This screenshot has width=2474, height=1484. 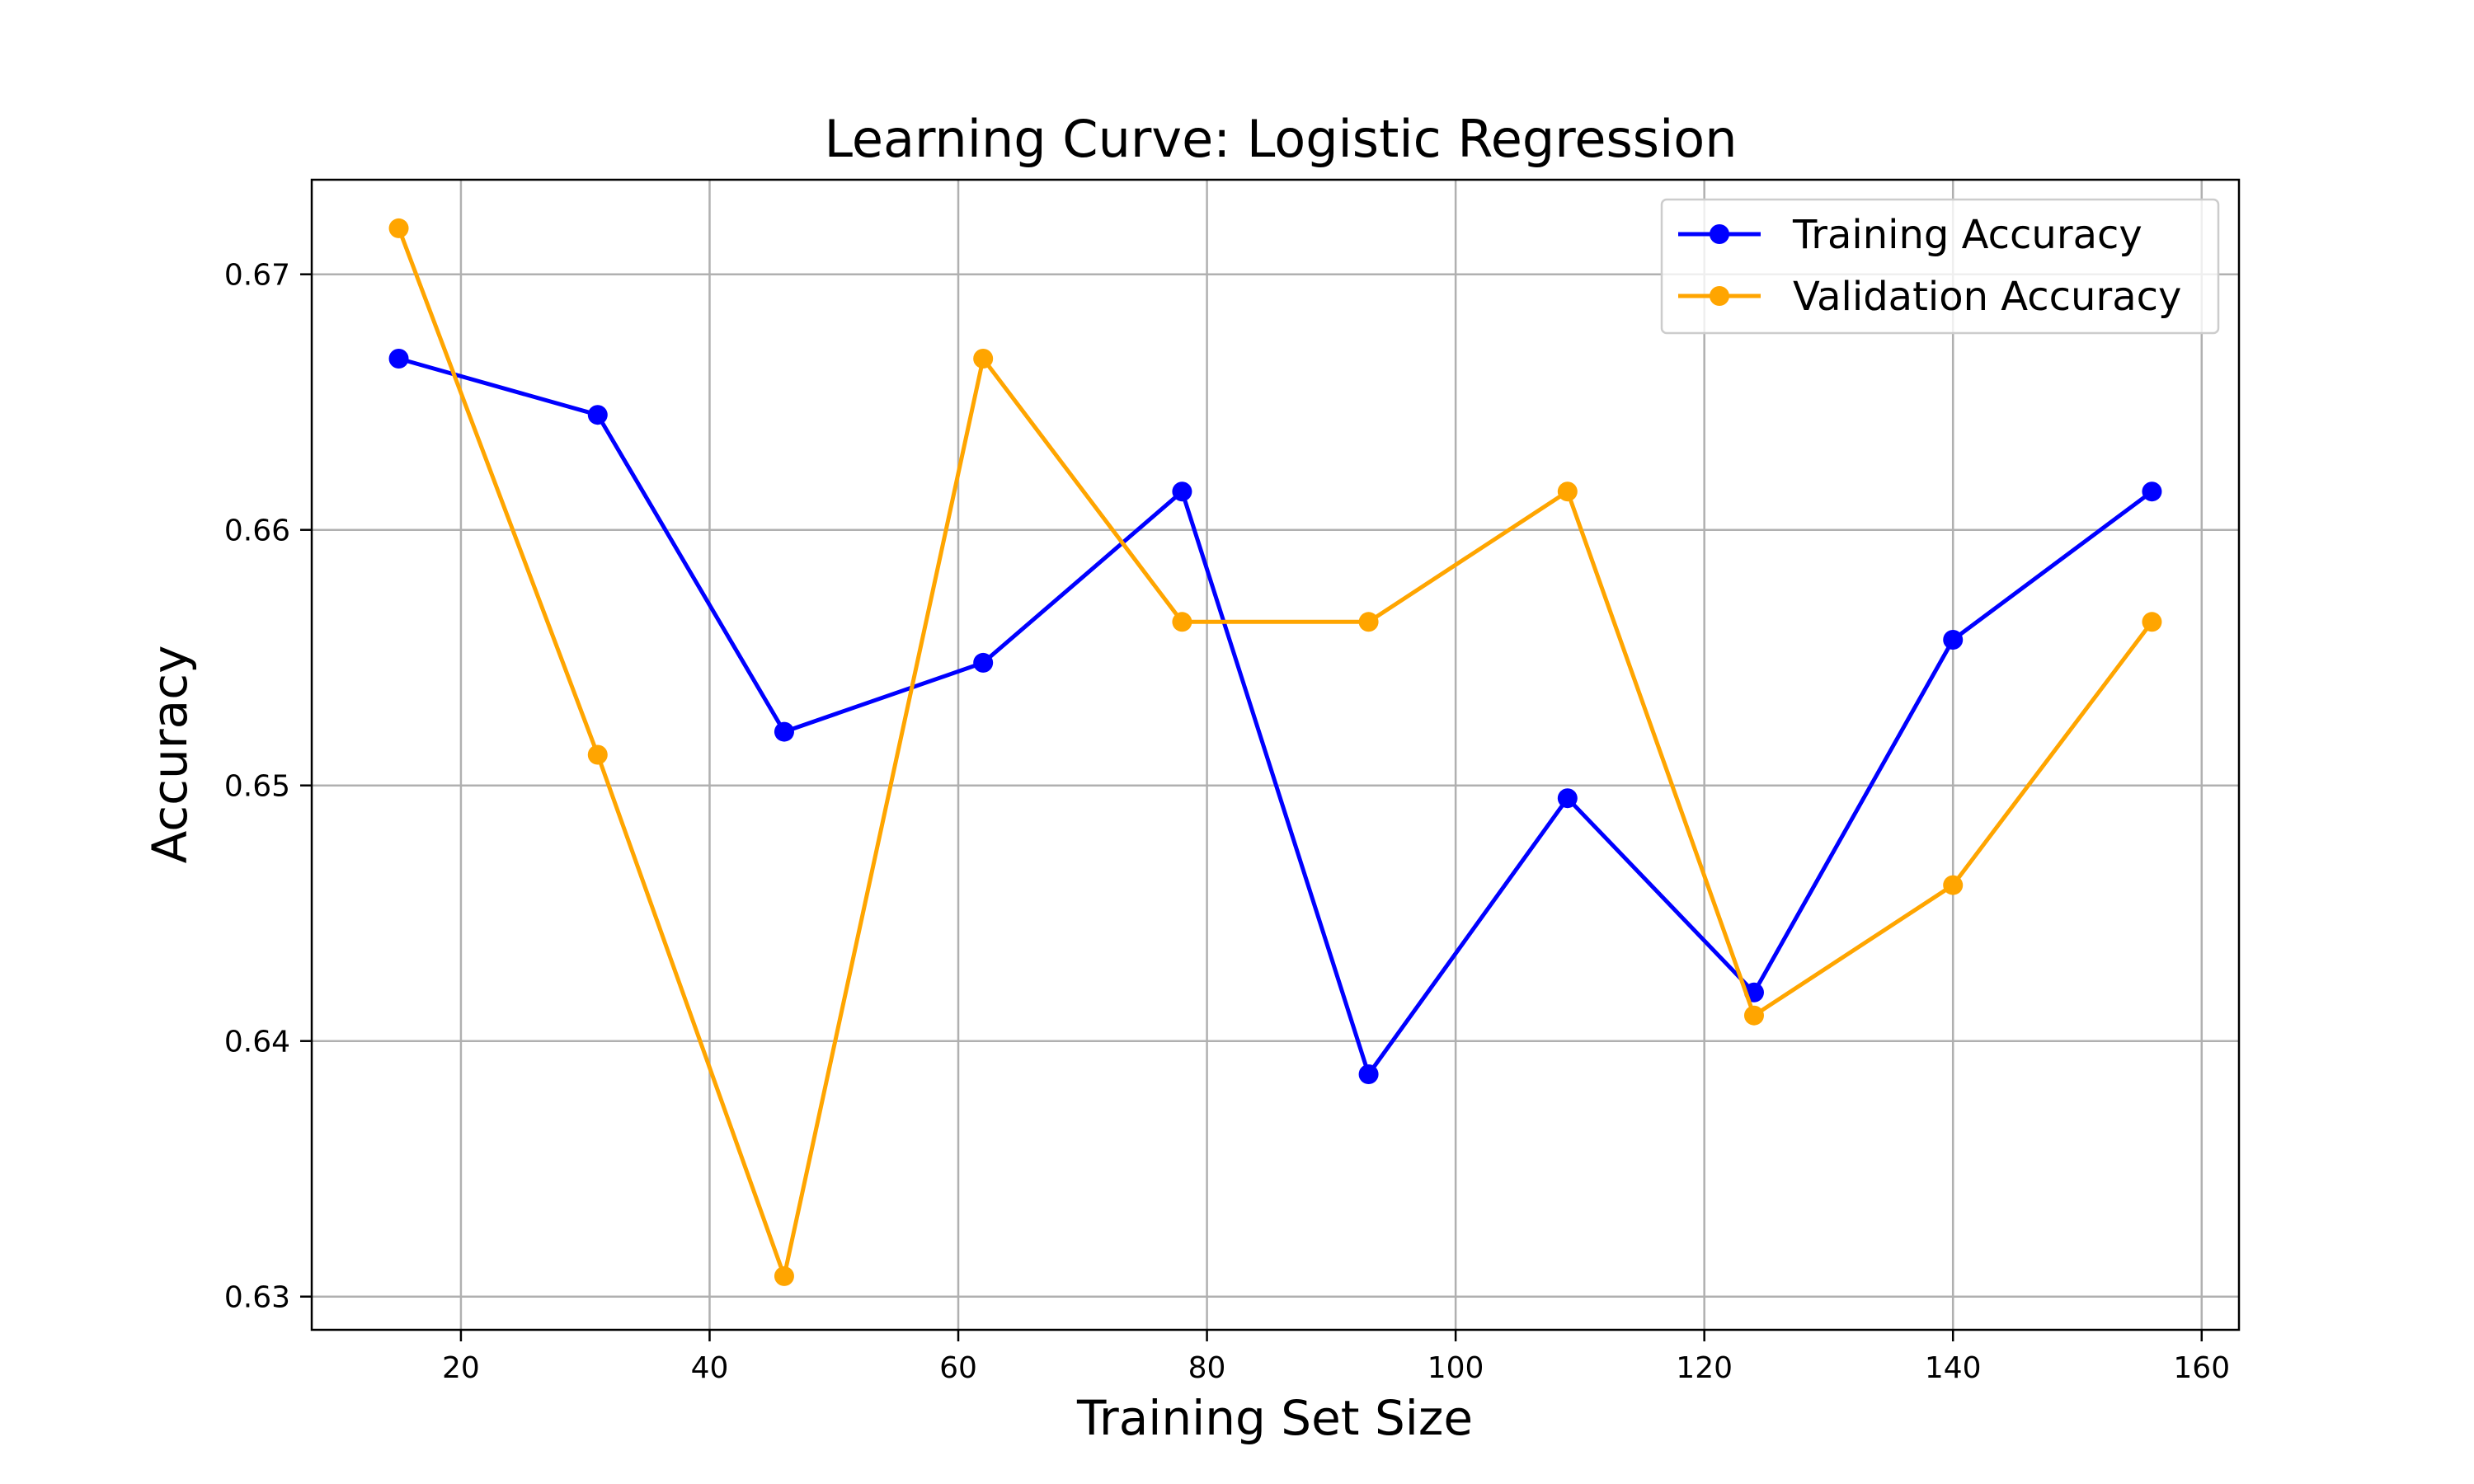 I want to click on x-tick-label: 40, so click(x=710, y=1368).